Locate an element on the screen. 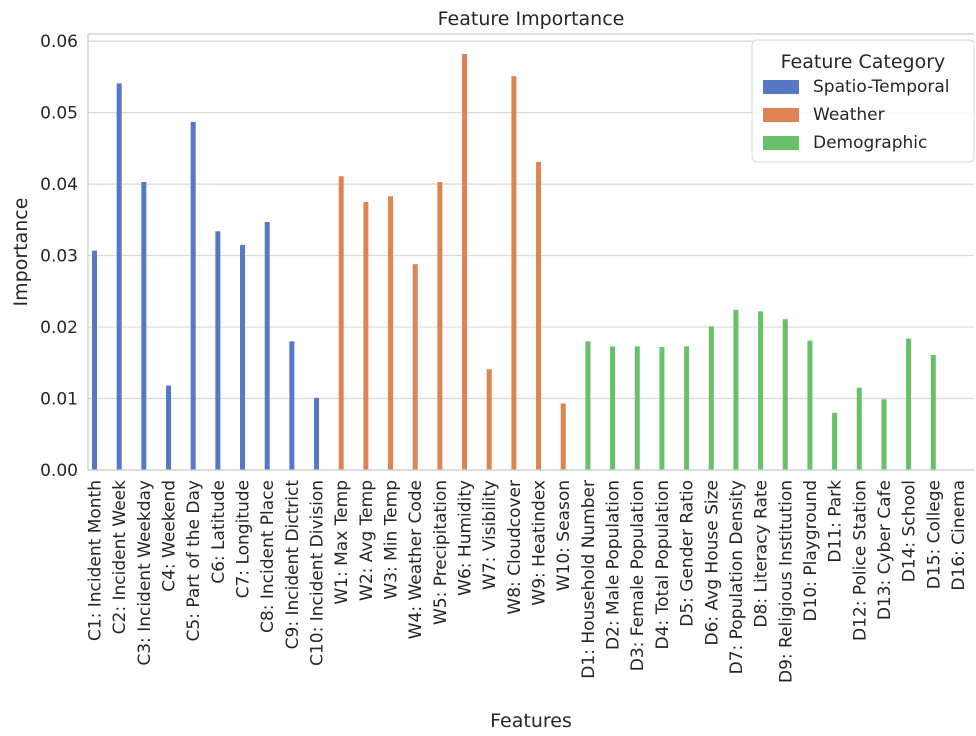 Image resolution: width=976 pixels, height=736 pixels. x-tick-label: D8: Literacy Rate is located at coordinates (762, 554).